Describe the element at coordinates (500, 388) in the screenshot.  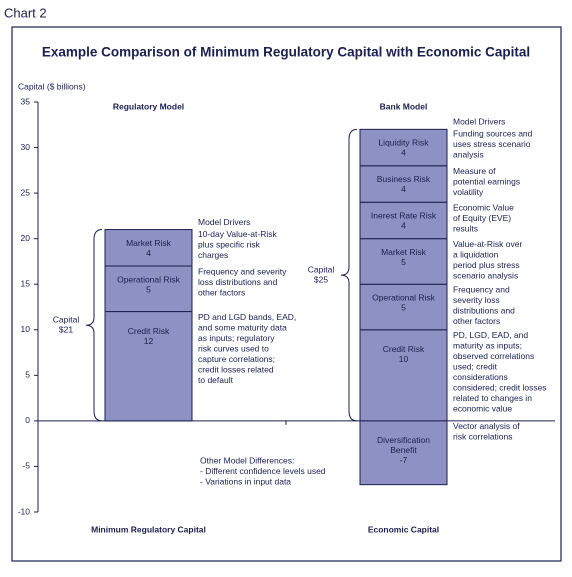
I see `note-text: considered; credit losses` at that location.